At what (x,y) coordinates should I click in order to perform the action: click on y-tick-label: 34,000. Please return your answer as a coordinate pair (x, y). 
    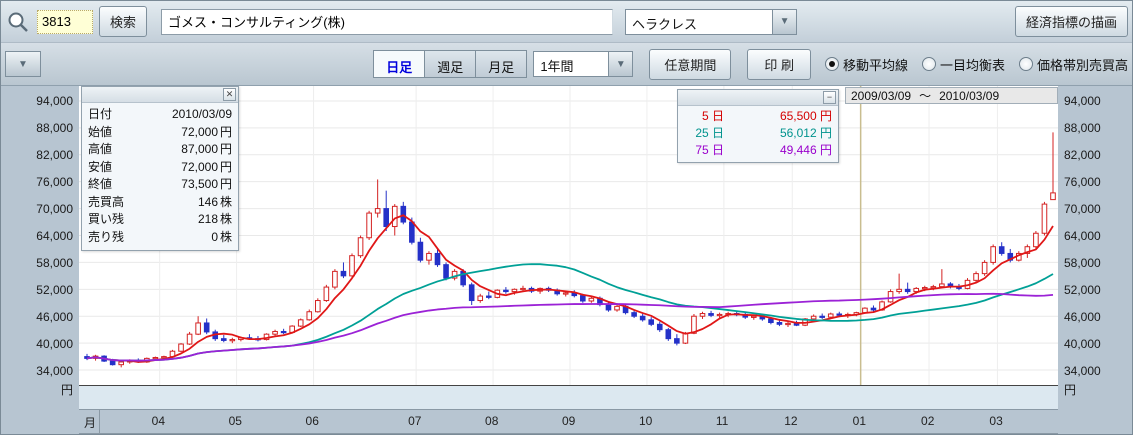
    Looking at the image, I should click on (1082, 371).